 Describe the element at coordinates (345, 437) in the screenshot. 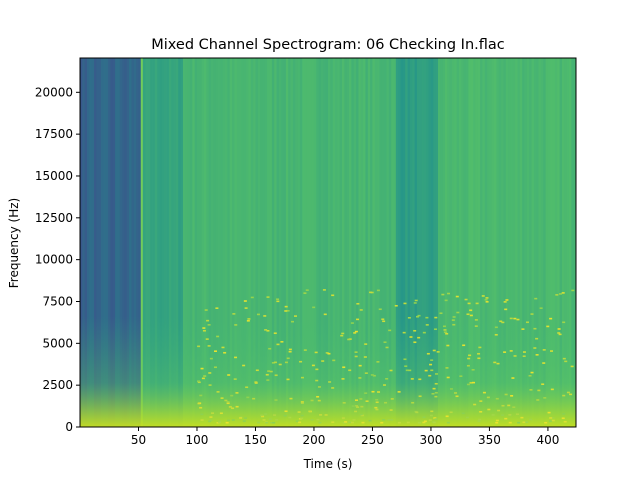

I see `x-axis: 50 100 150 200 250 300 350 400` at that location.